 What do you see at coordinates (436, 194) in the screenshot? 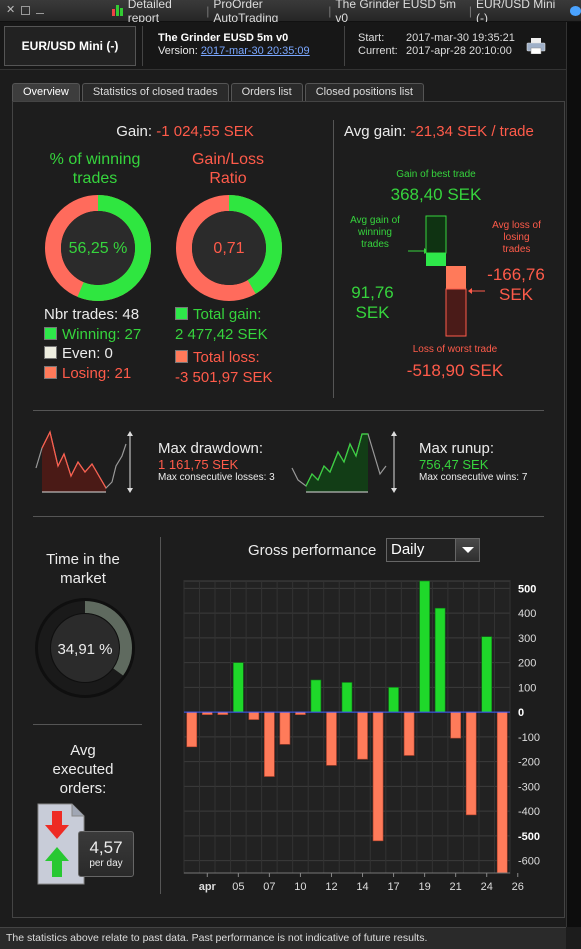
I see `best-trade-value: 368,40 SEK` at bounding box center [436, 194].